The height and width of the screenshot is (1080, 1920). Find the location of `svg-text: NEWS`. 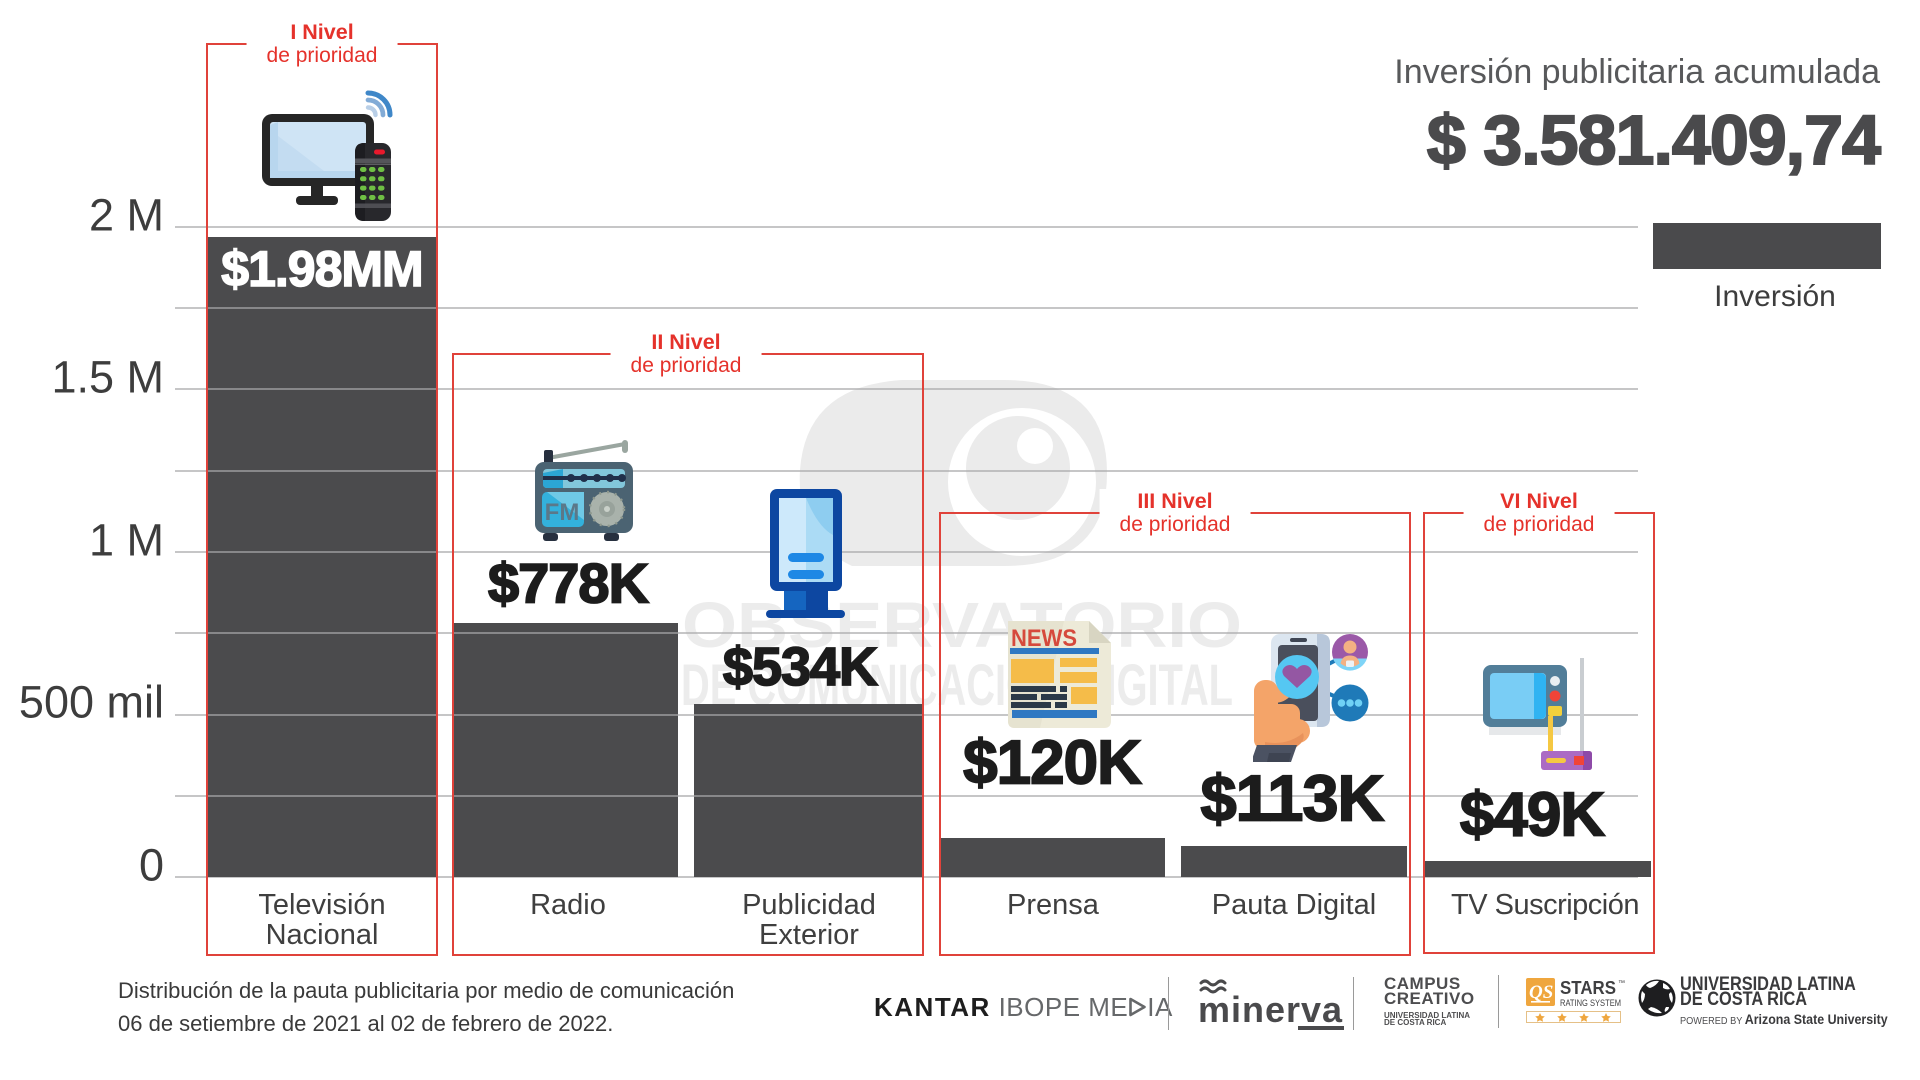

svg-text: NEWS is located at coordinates (1044, 638).